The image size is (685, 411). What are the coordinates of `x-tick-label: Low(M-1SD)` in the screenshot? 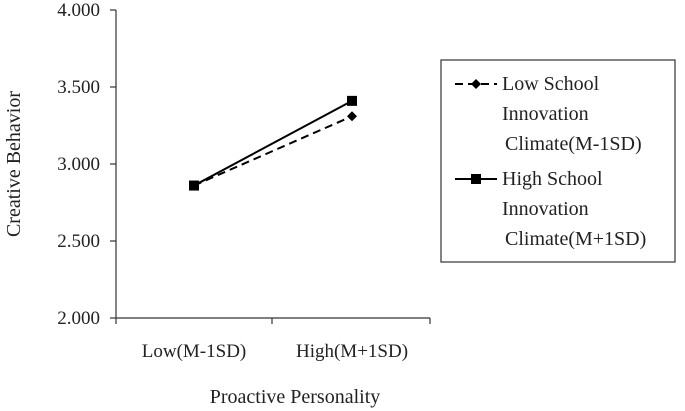 It's located at (194, 351).